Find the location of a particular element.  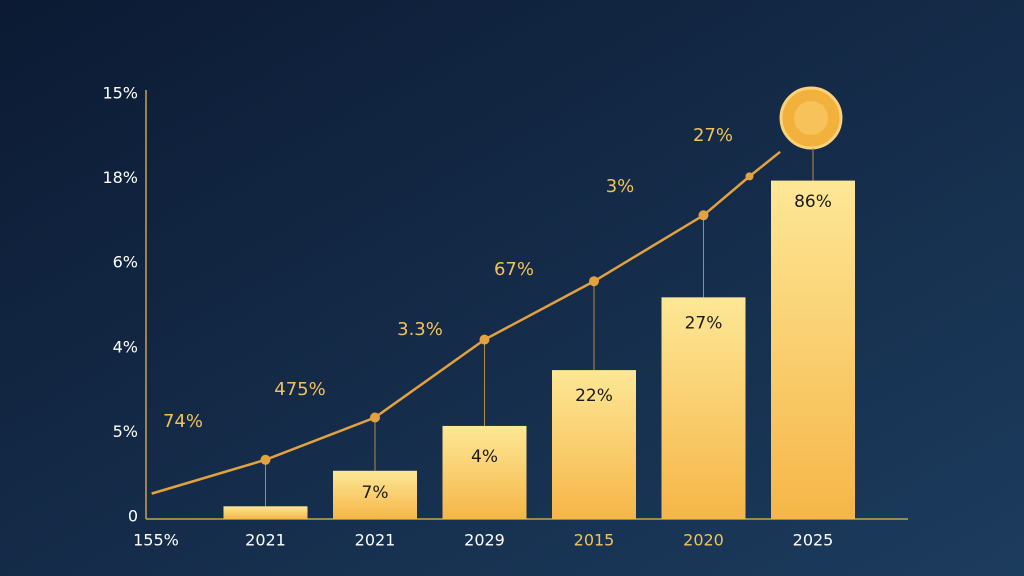

line-label: 3.3% is located at coordinates (420, 329).